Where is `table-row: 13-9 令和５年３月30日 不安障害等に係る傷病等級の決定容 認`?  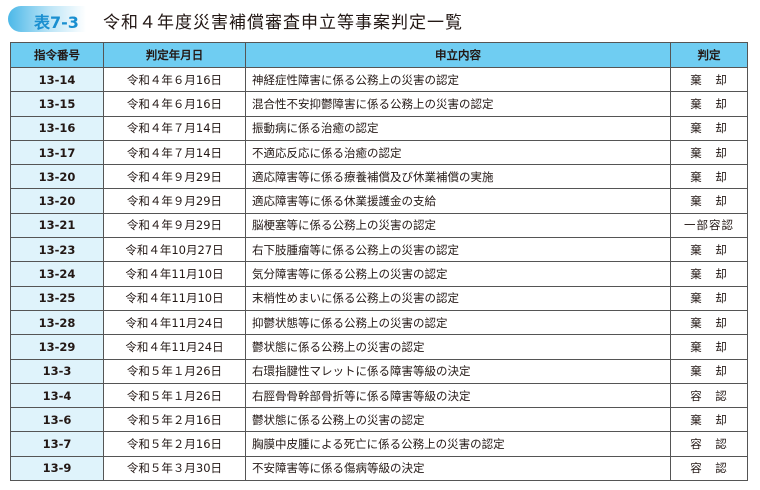 table-row: 13-9 令和５年３月30日 不安障害等に係る傷病等級の決定容 認 is located at coordinates (379, 468).